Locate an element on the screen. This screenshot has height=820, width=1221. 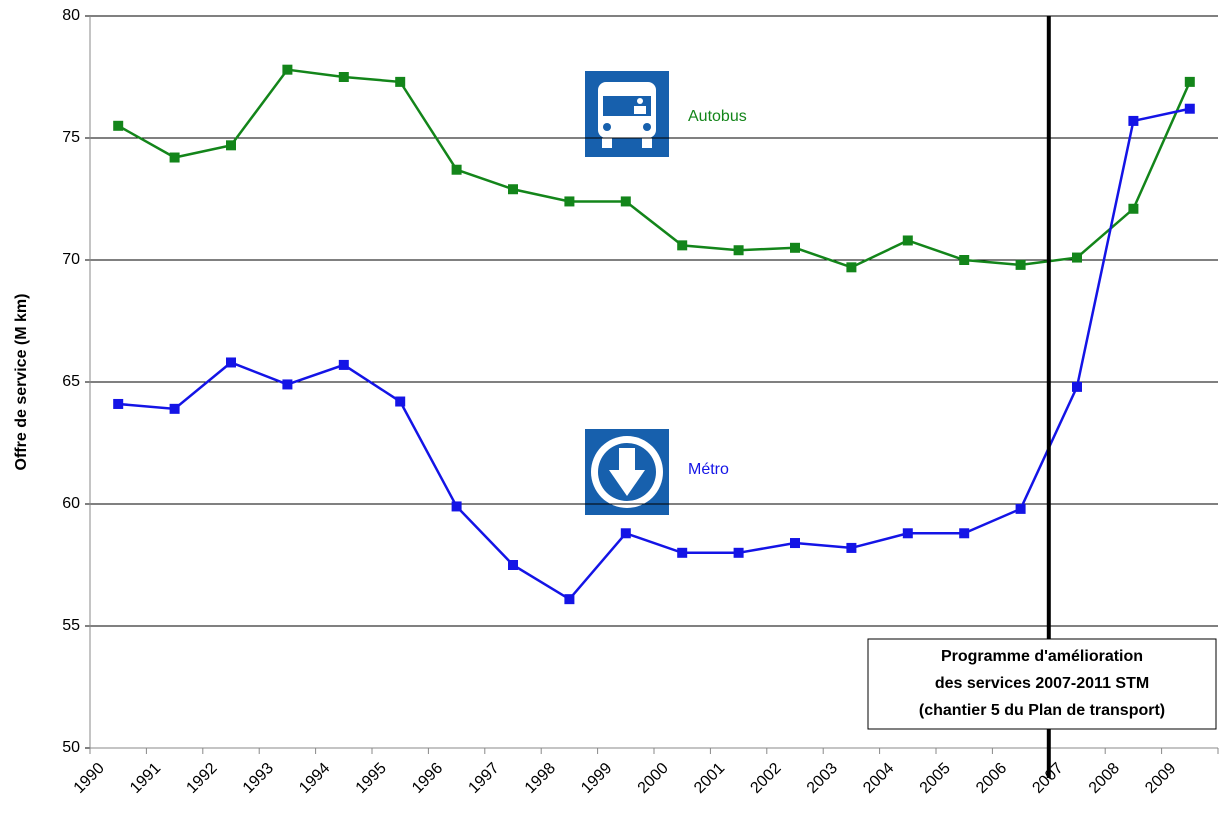
x-tick-label: 2000 is located at coordinates (653, 778).